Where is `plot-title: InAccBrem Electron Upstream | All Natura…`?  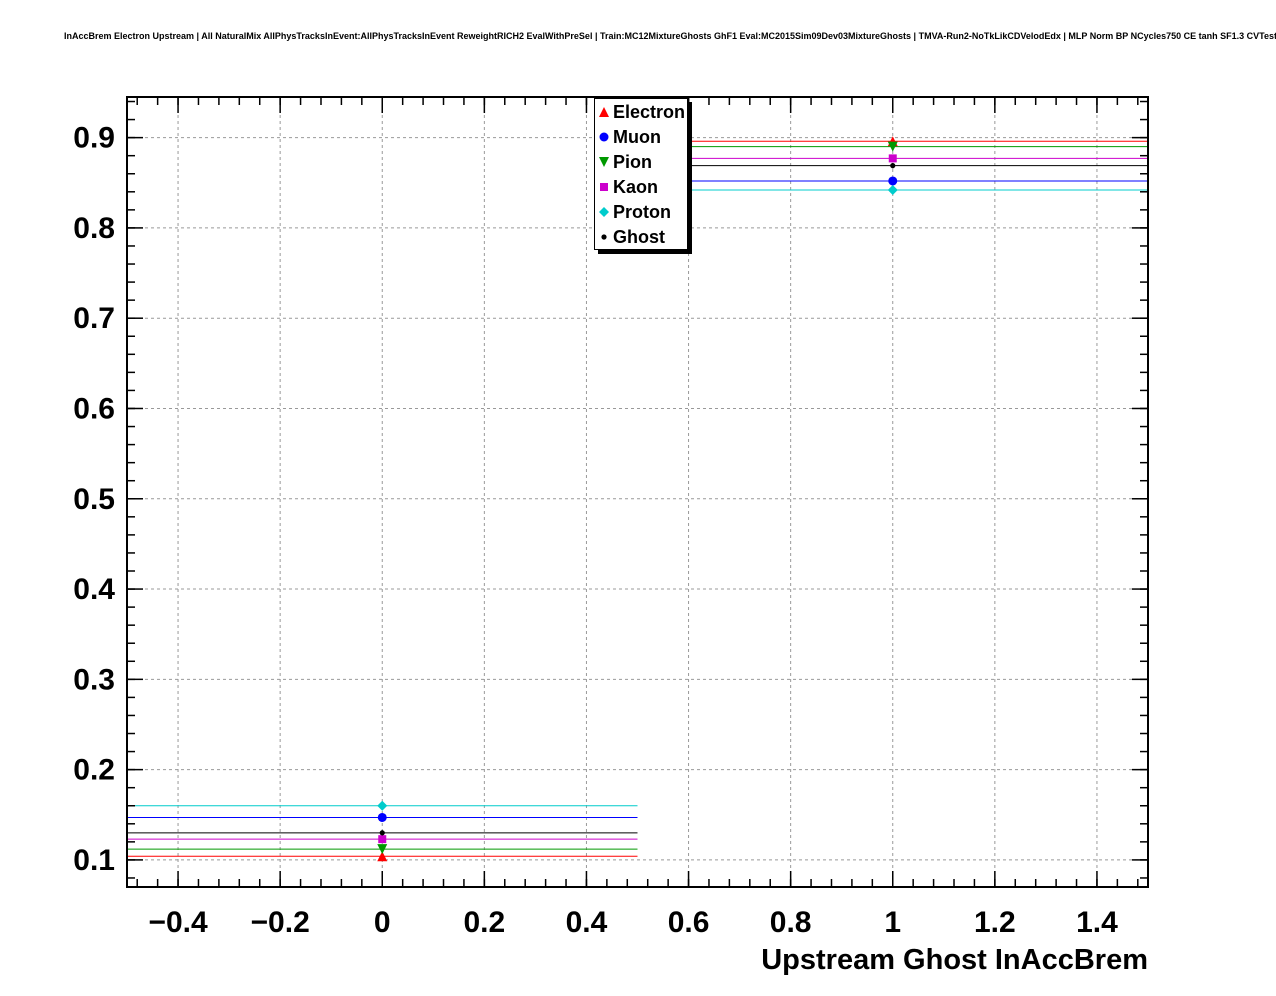
plot-title: InAccBrem Electron Upstream | All Natura… is located at coordinates (670, 36).